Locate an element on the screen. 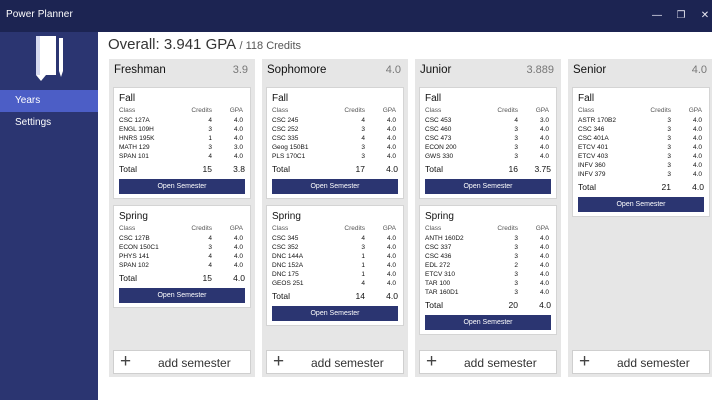 The image size is (712, 400). course-row: PHYS 141 4 4.0 is located at coordinates (182, 257).